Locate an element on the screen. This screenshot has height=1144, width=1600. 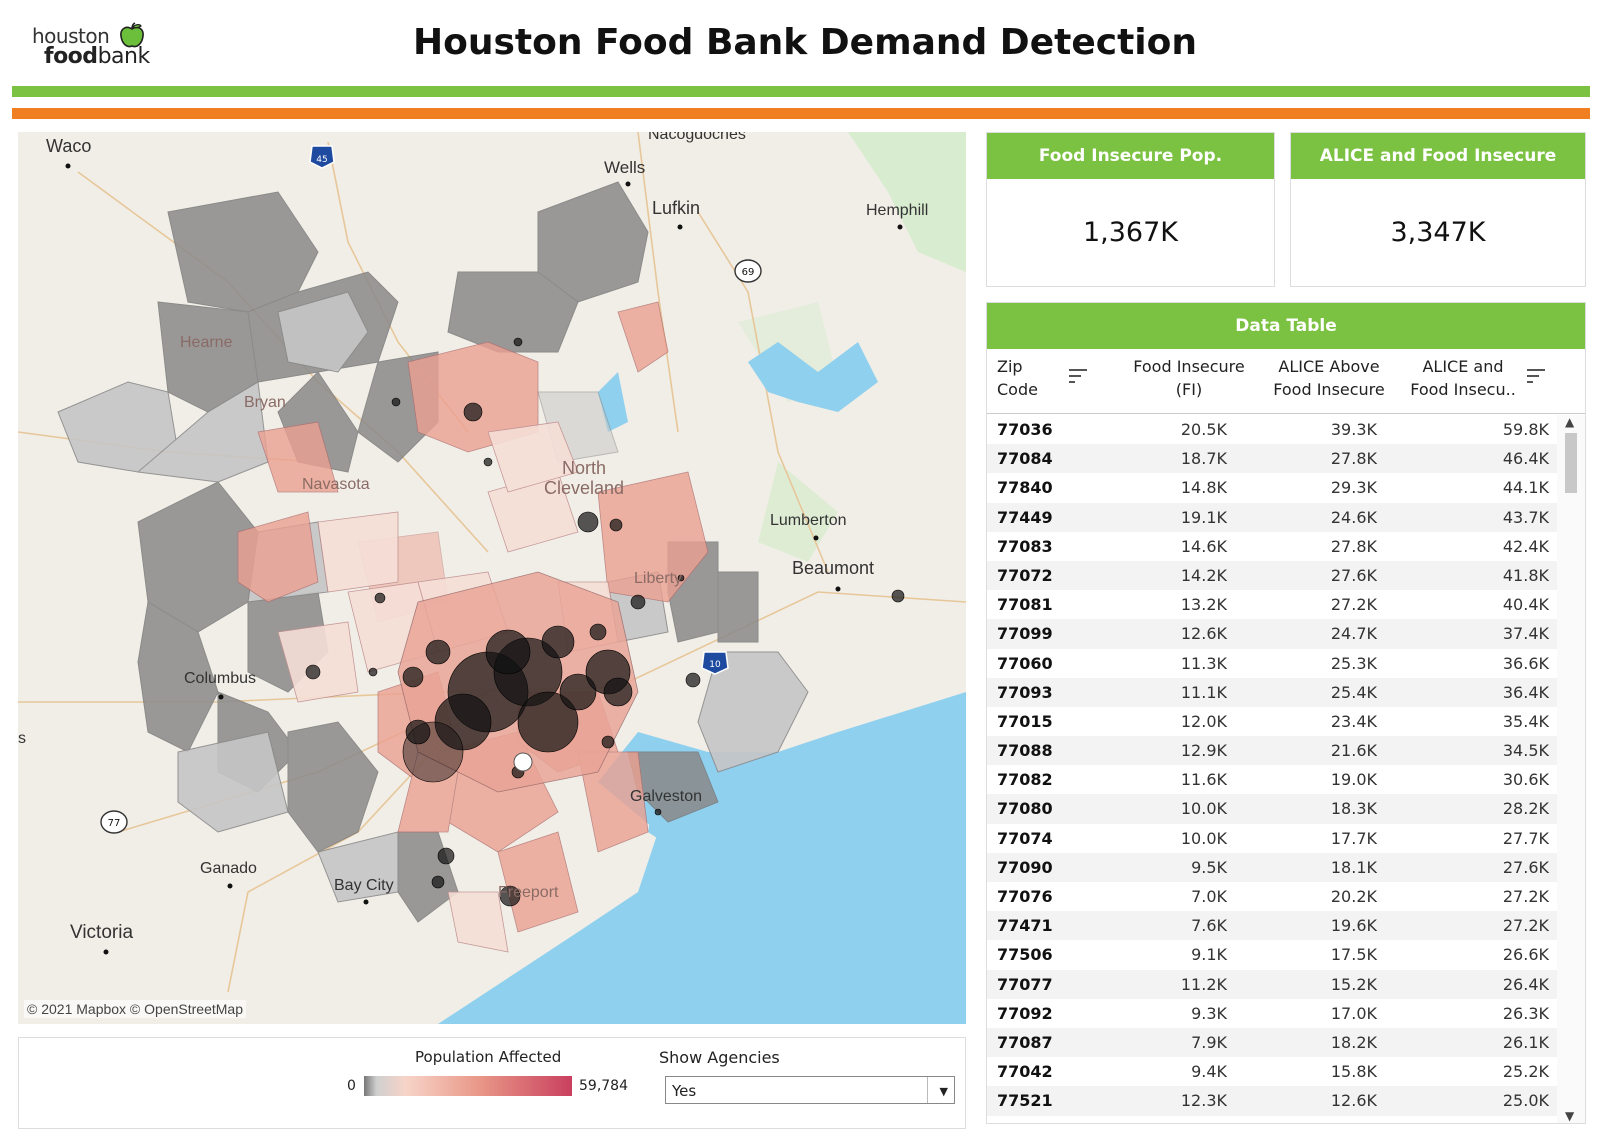
table-row: 77090 9.5K 18.1K 27.6K is located at coordinates (1272, 867).